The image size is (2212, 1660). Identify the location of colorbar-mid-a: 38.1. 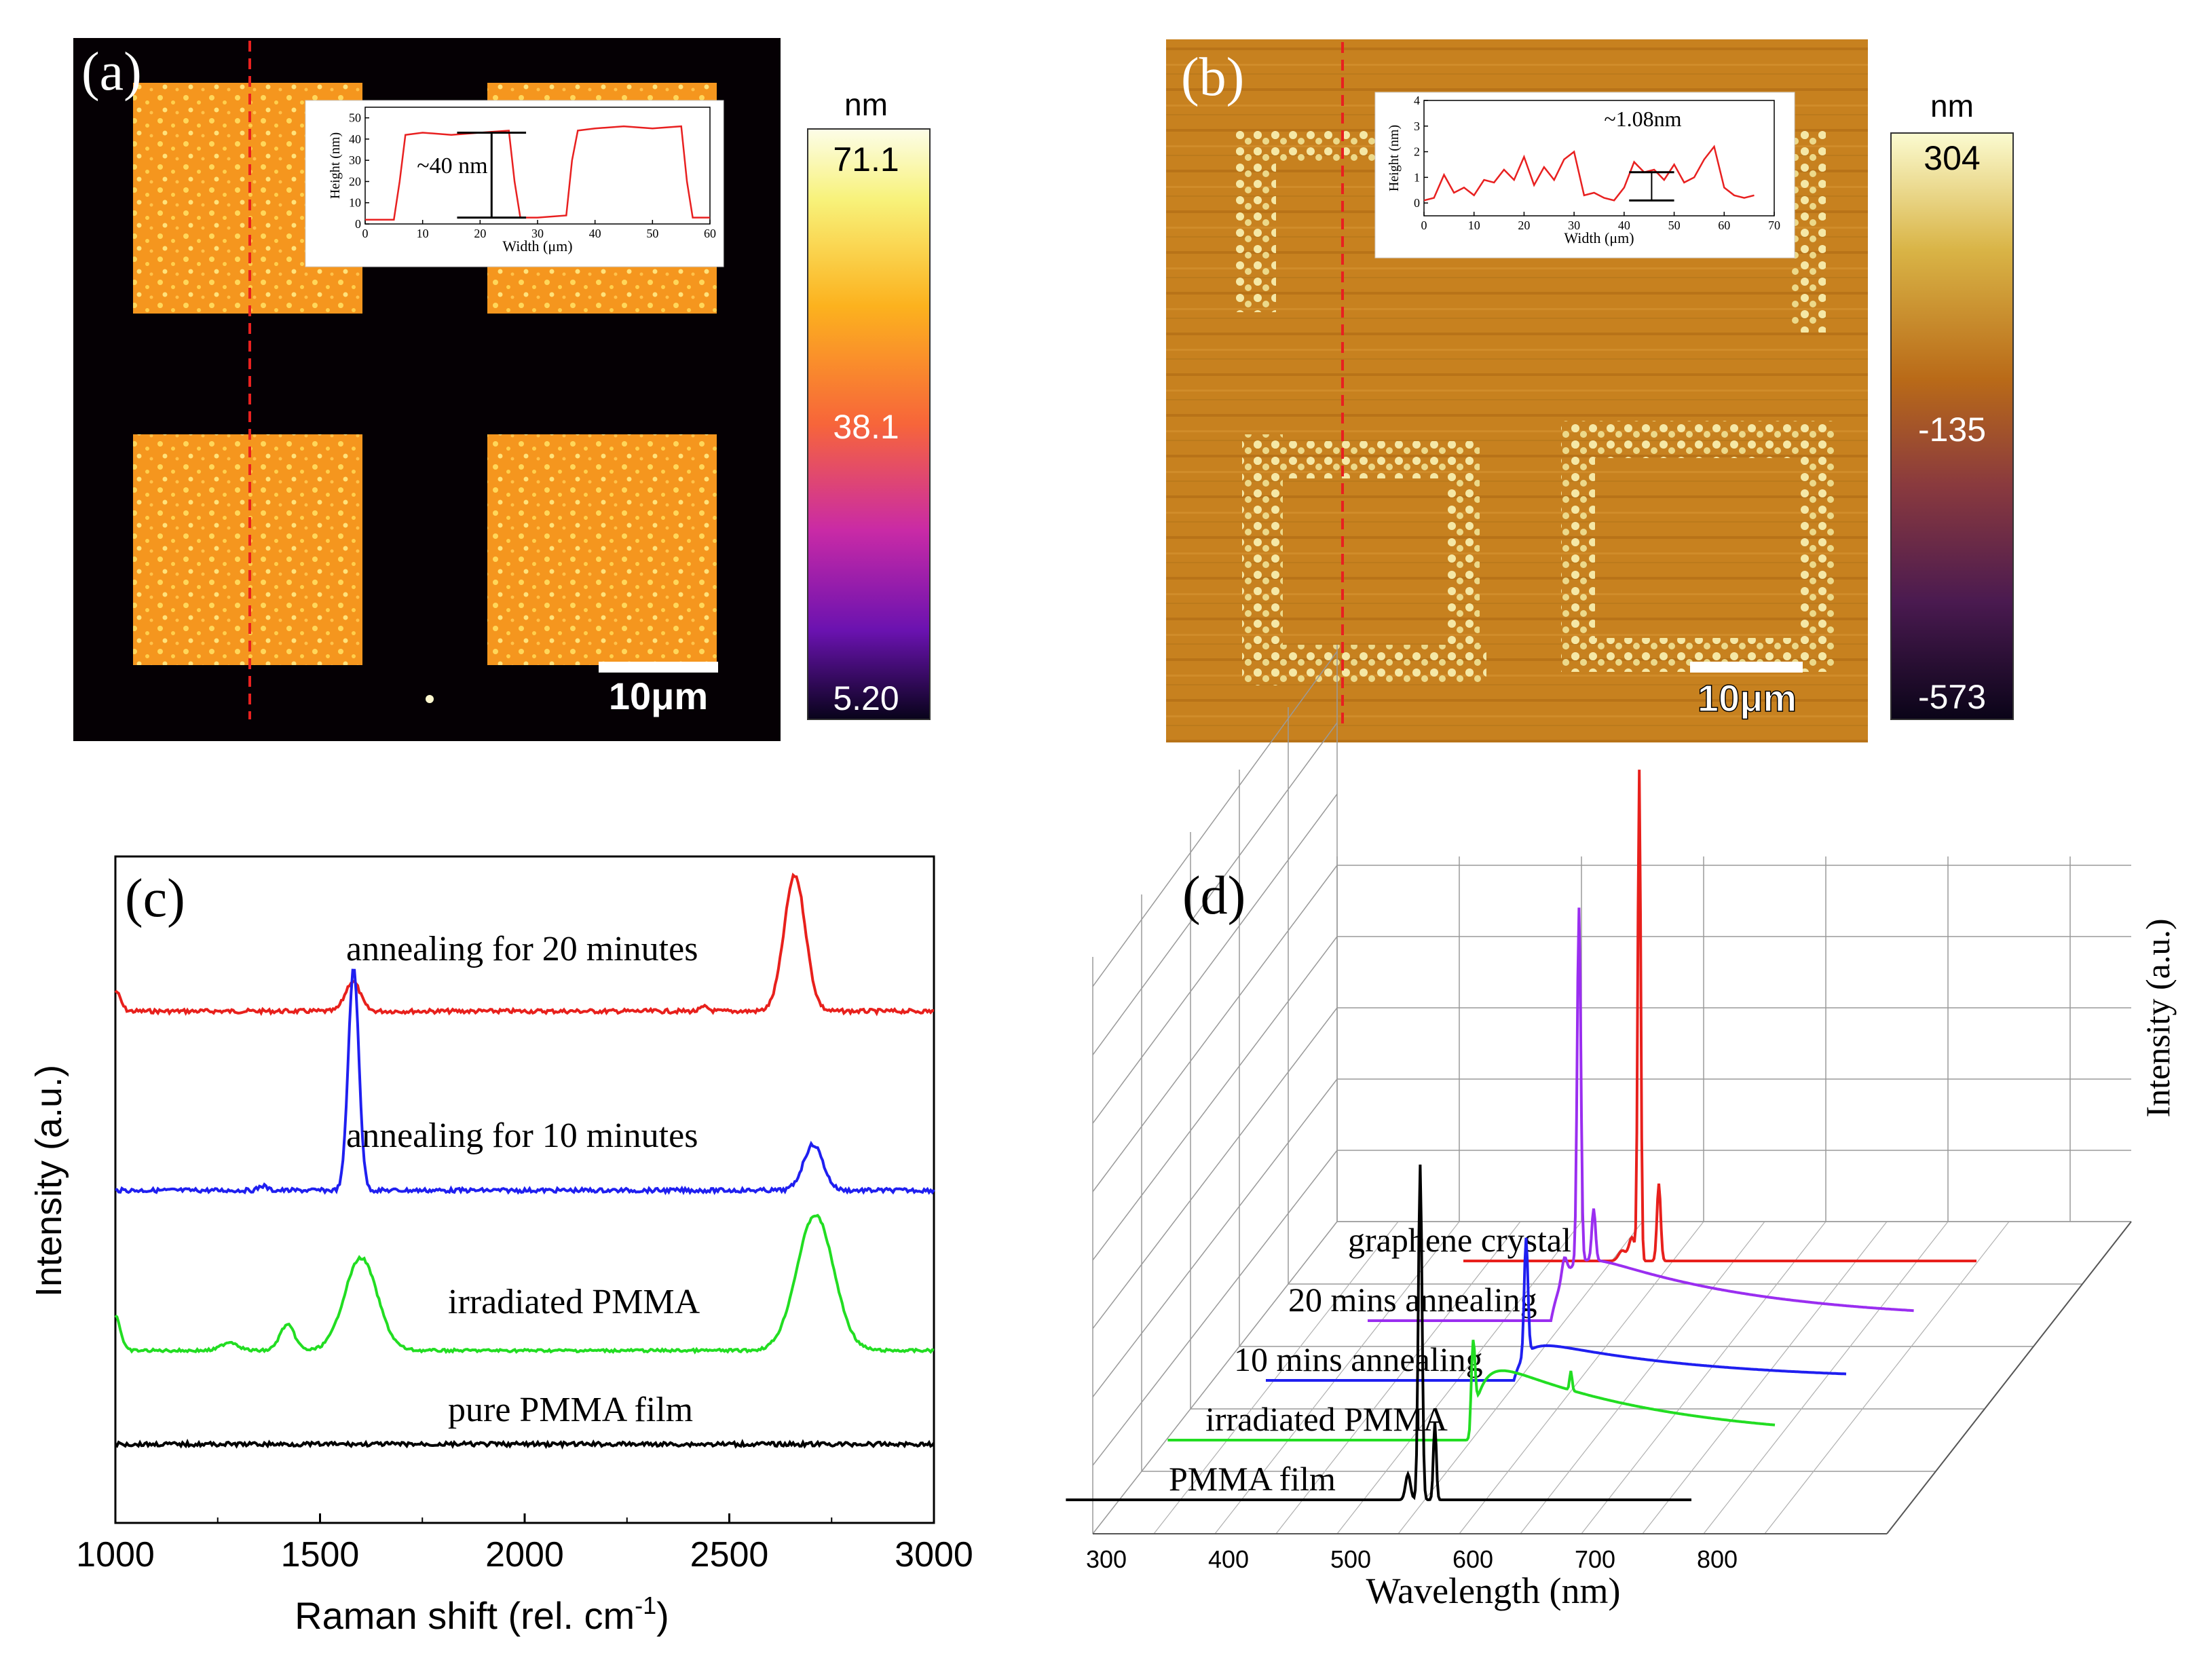
(866, 427).